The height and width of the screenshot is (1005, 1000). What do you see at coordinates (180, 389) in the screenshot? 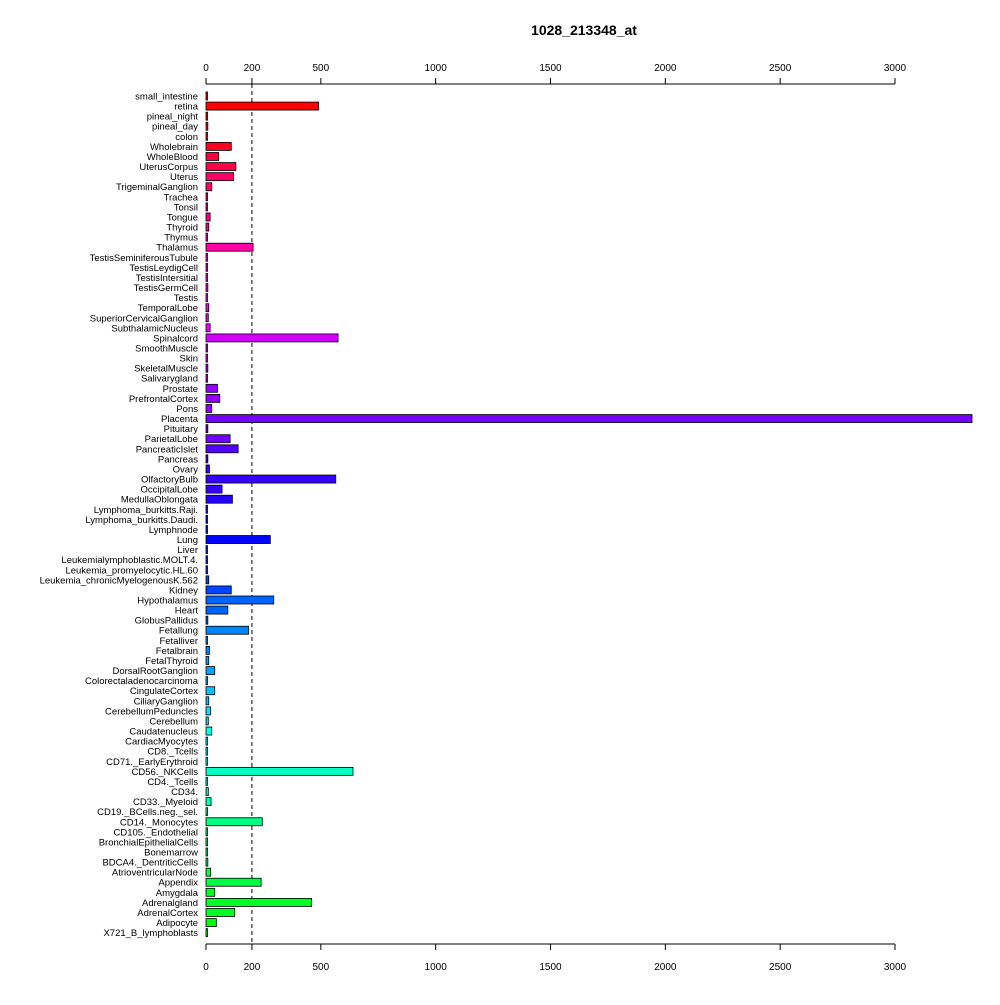
I see `category-label: Prostate` at bounding box center [180, 389].